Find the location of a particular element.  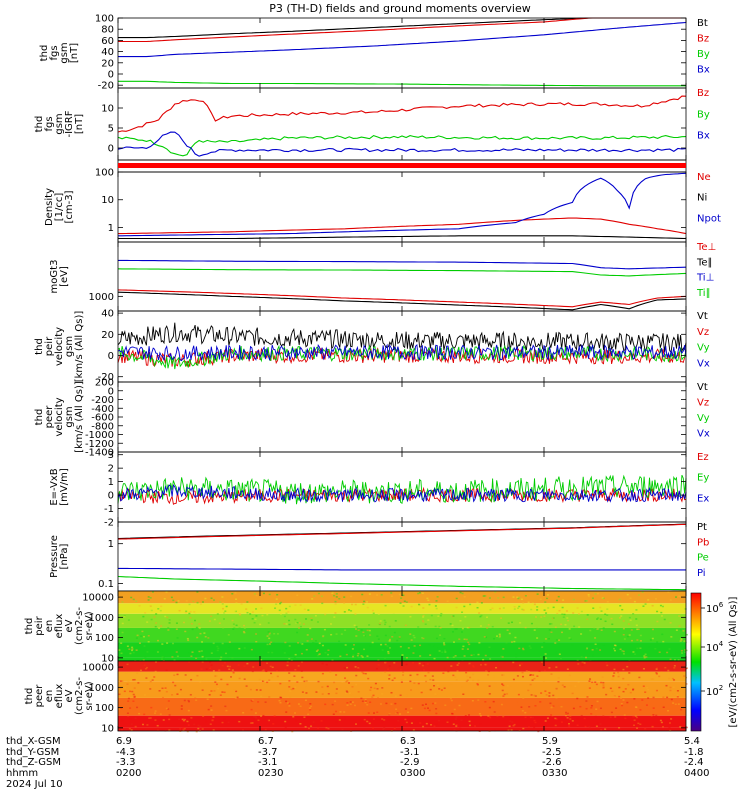

series-line-bx is located at coordinates (402, 39).